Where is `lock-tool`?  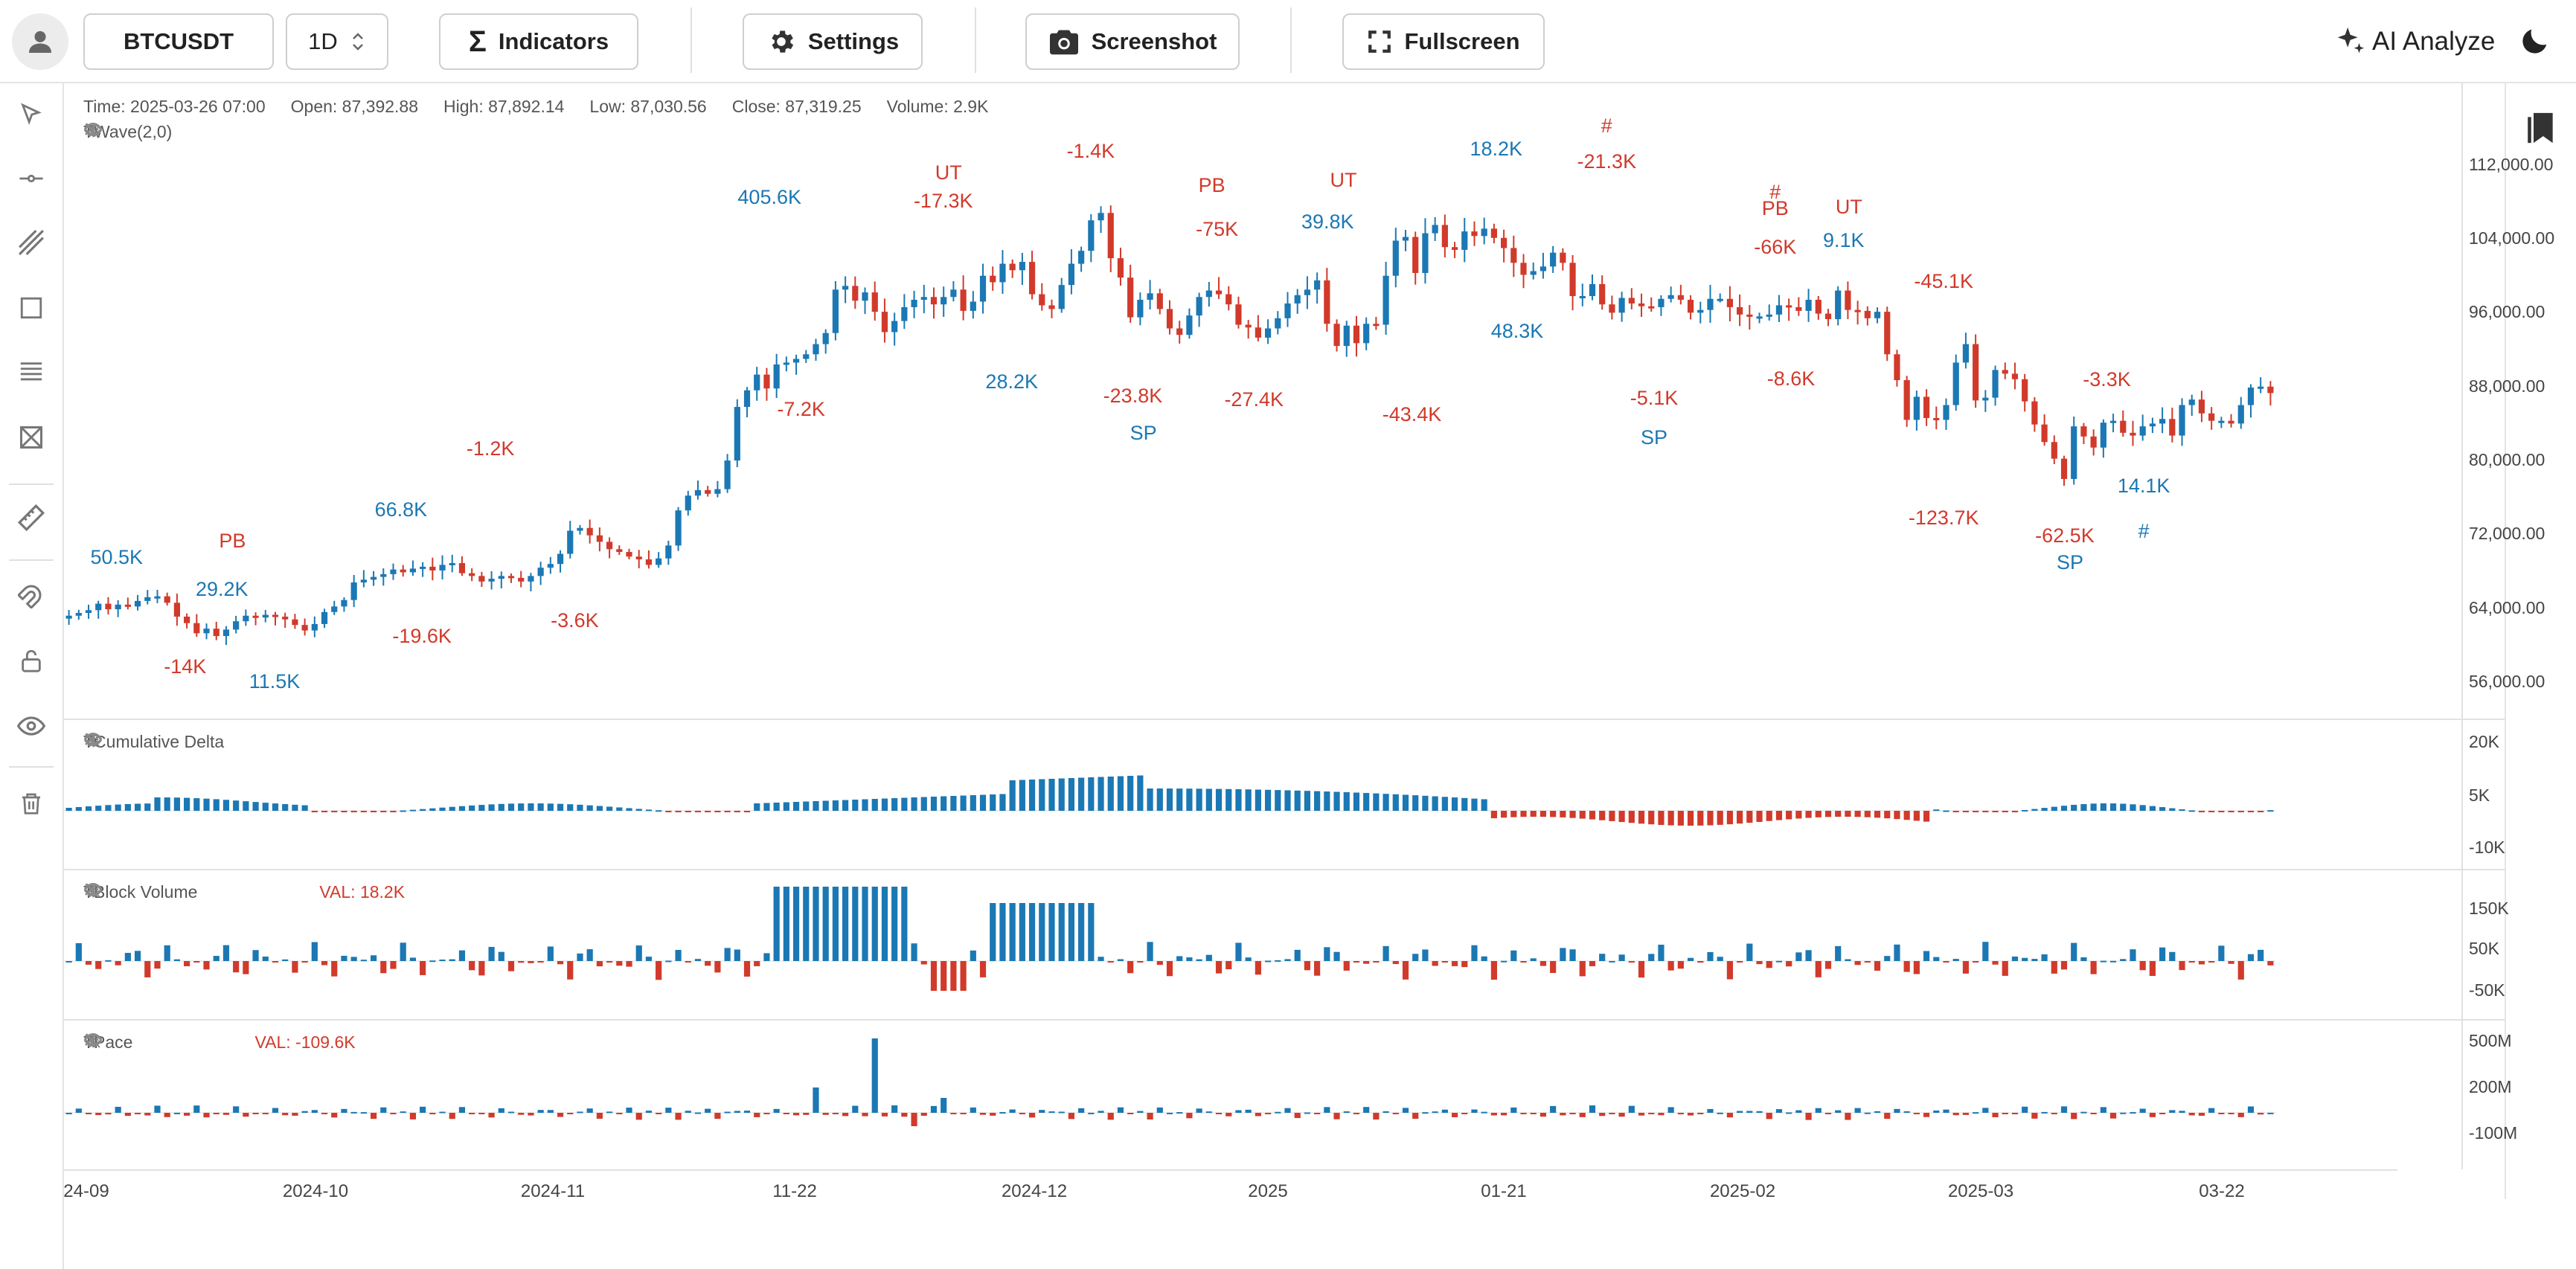
lock-tool is located at coordinates (31, 660).